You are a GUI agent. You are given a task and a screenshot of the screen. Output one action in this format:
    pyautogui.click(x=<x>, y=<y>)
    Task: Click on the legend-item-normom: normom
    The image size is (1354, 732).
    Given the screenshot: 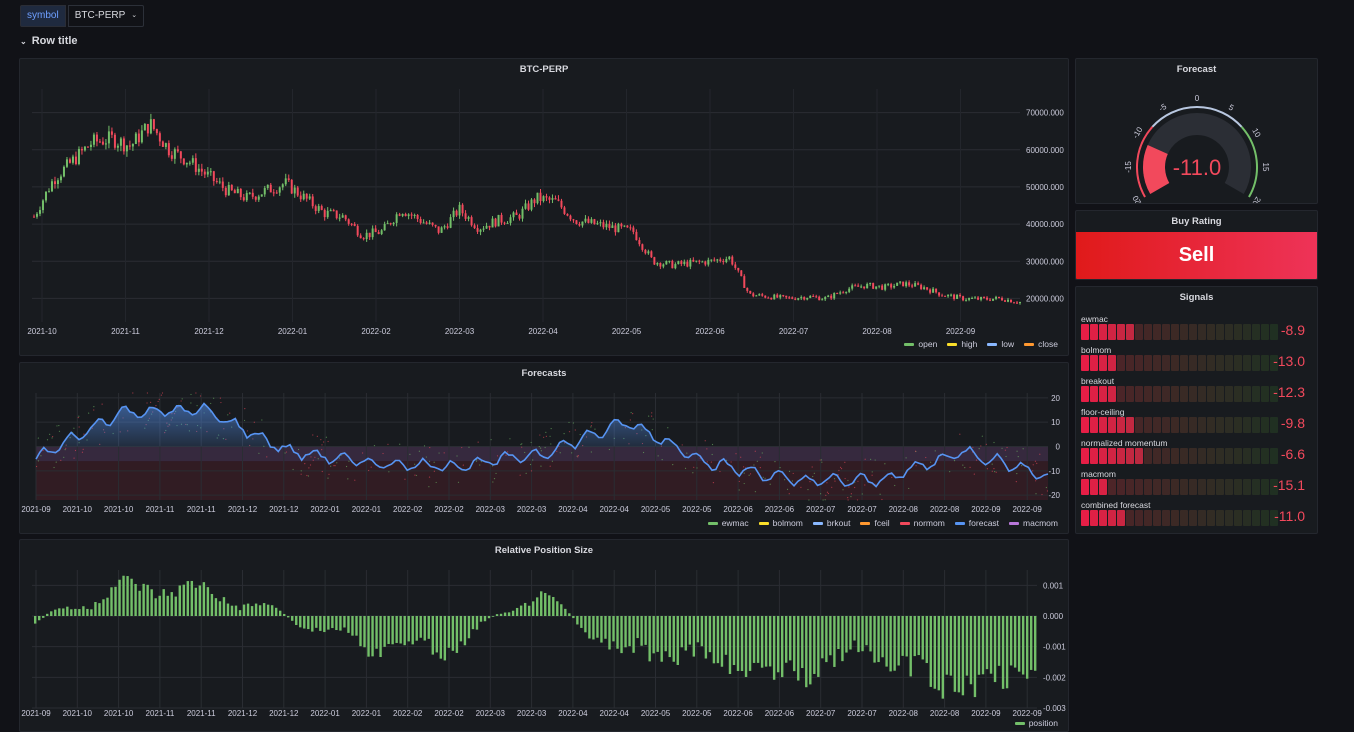 What is the action you would take?
    pyautogui.click(x=922, y=523)
    